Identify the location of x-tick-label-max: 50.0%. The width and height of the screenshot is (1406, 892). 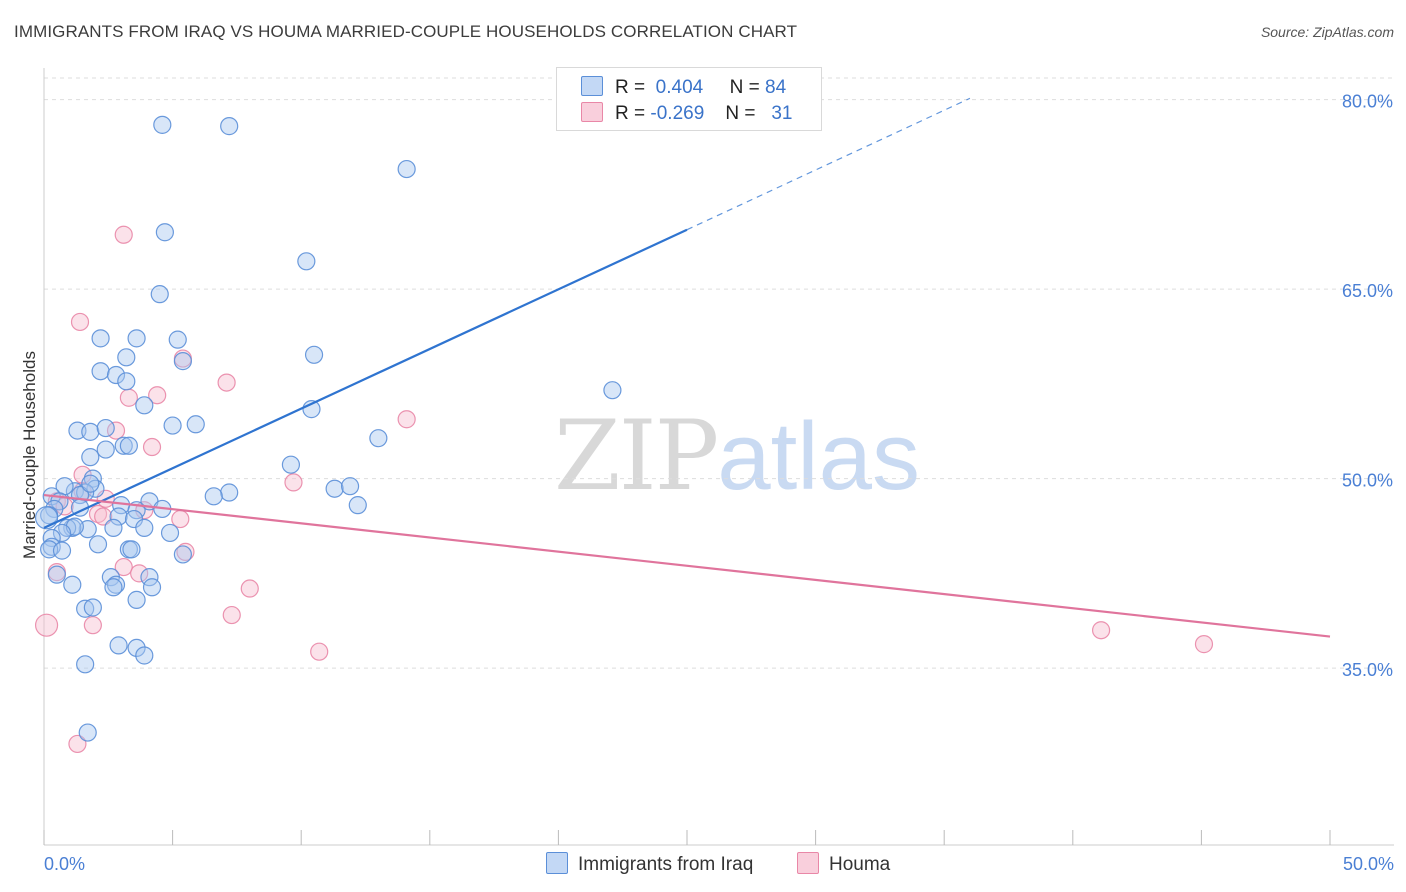
(1368, 864).